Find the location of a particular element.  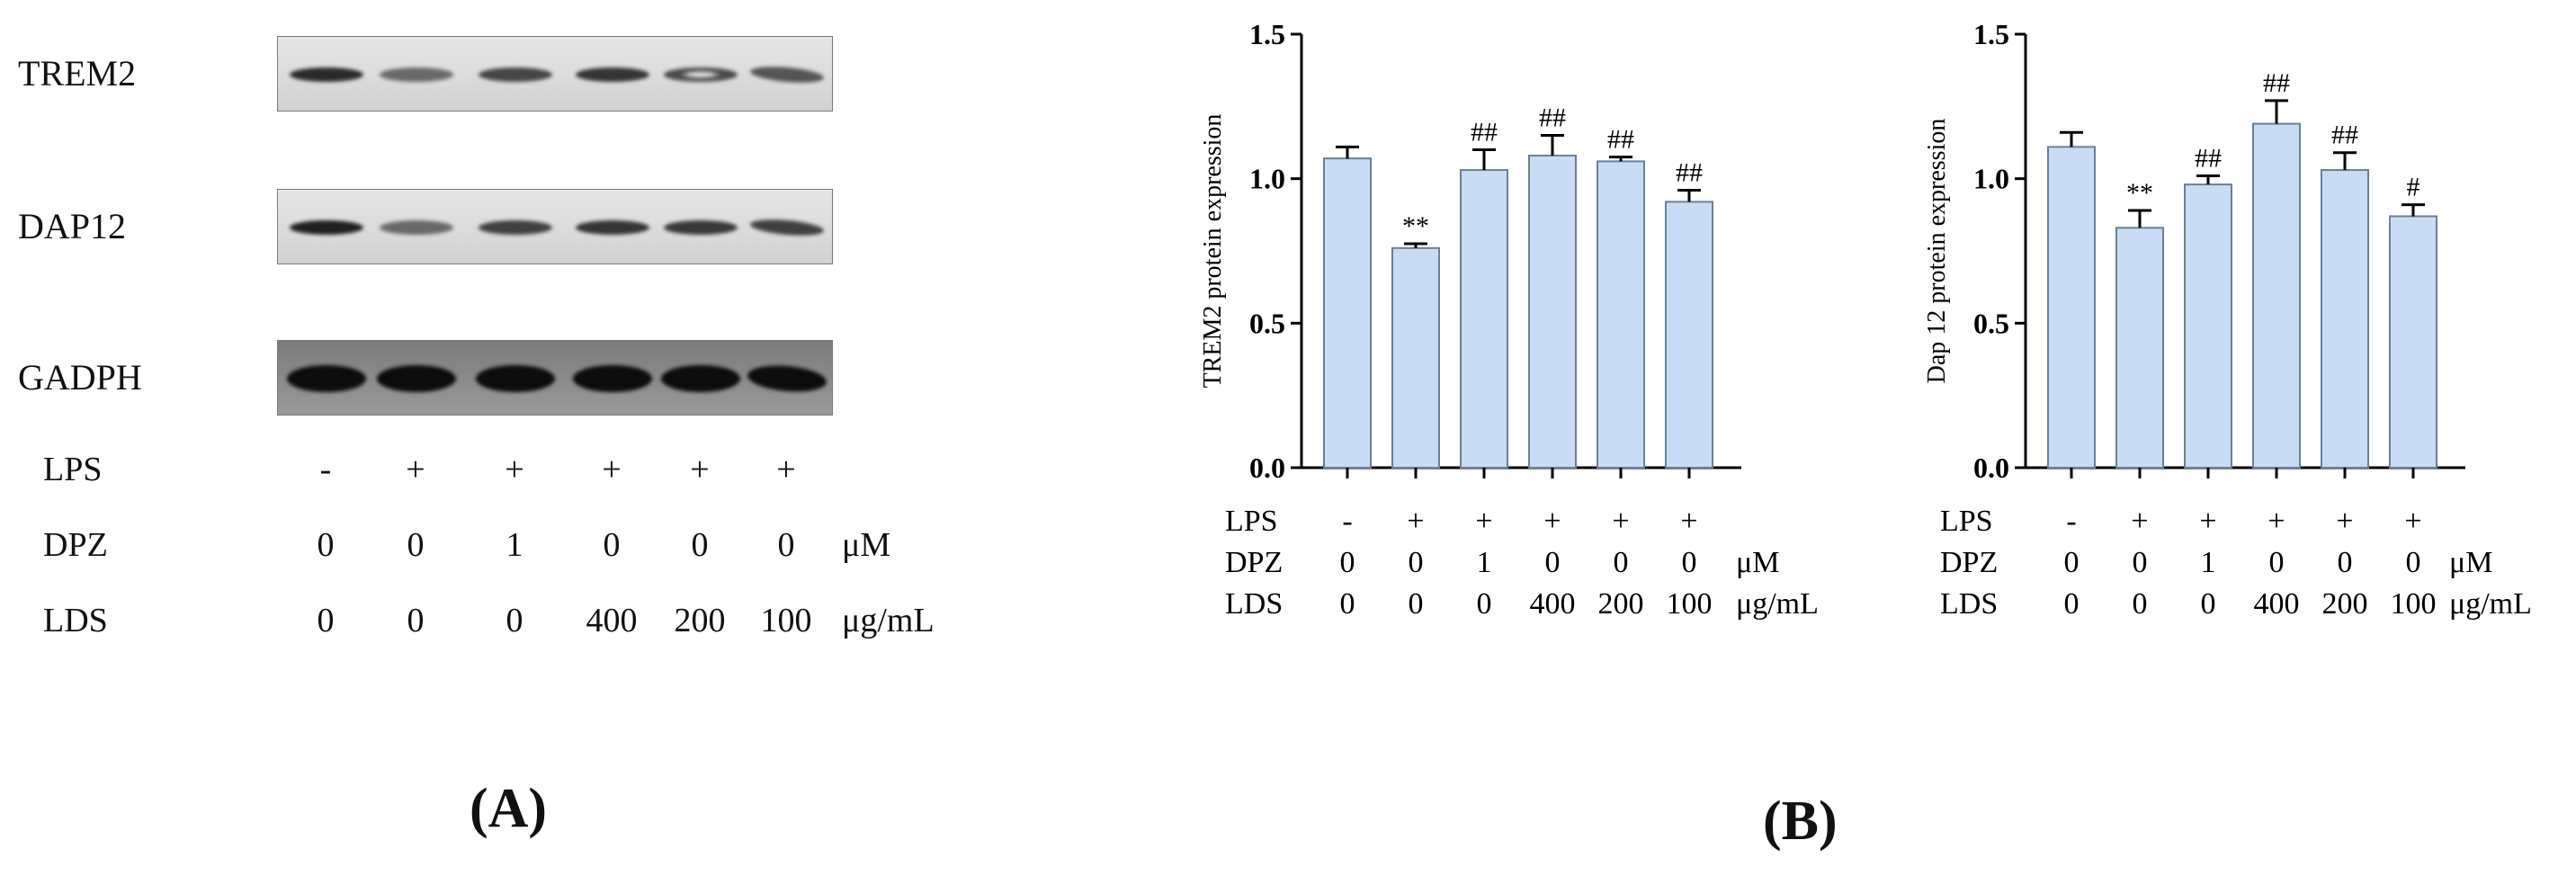

y-tick-label: 1.5 is located at coordinates (1267, 34).